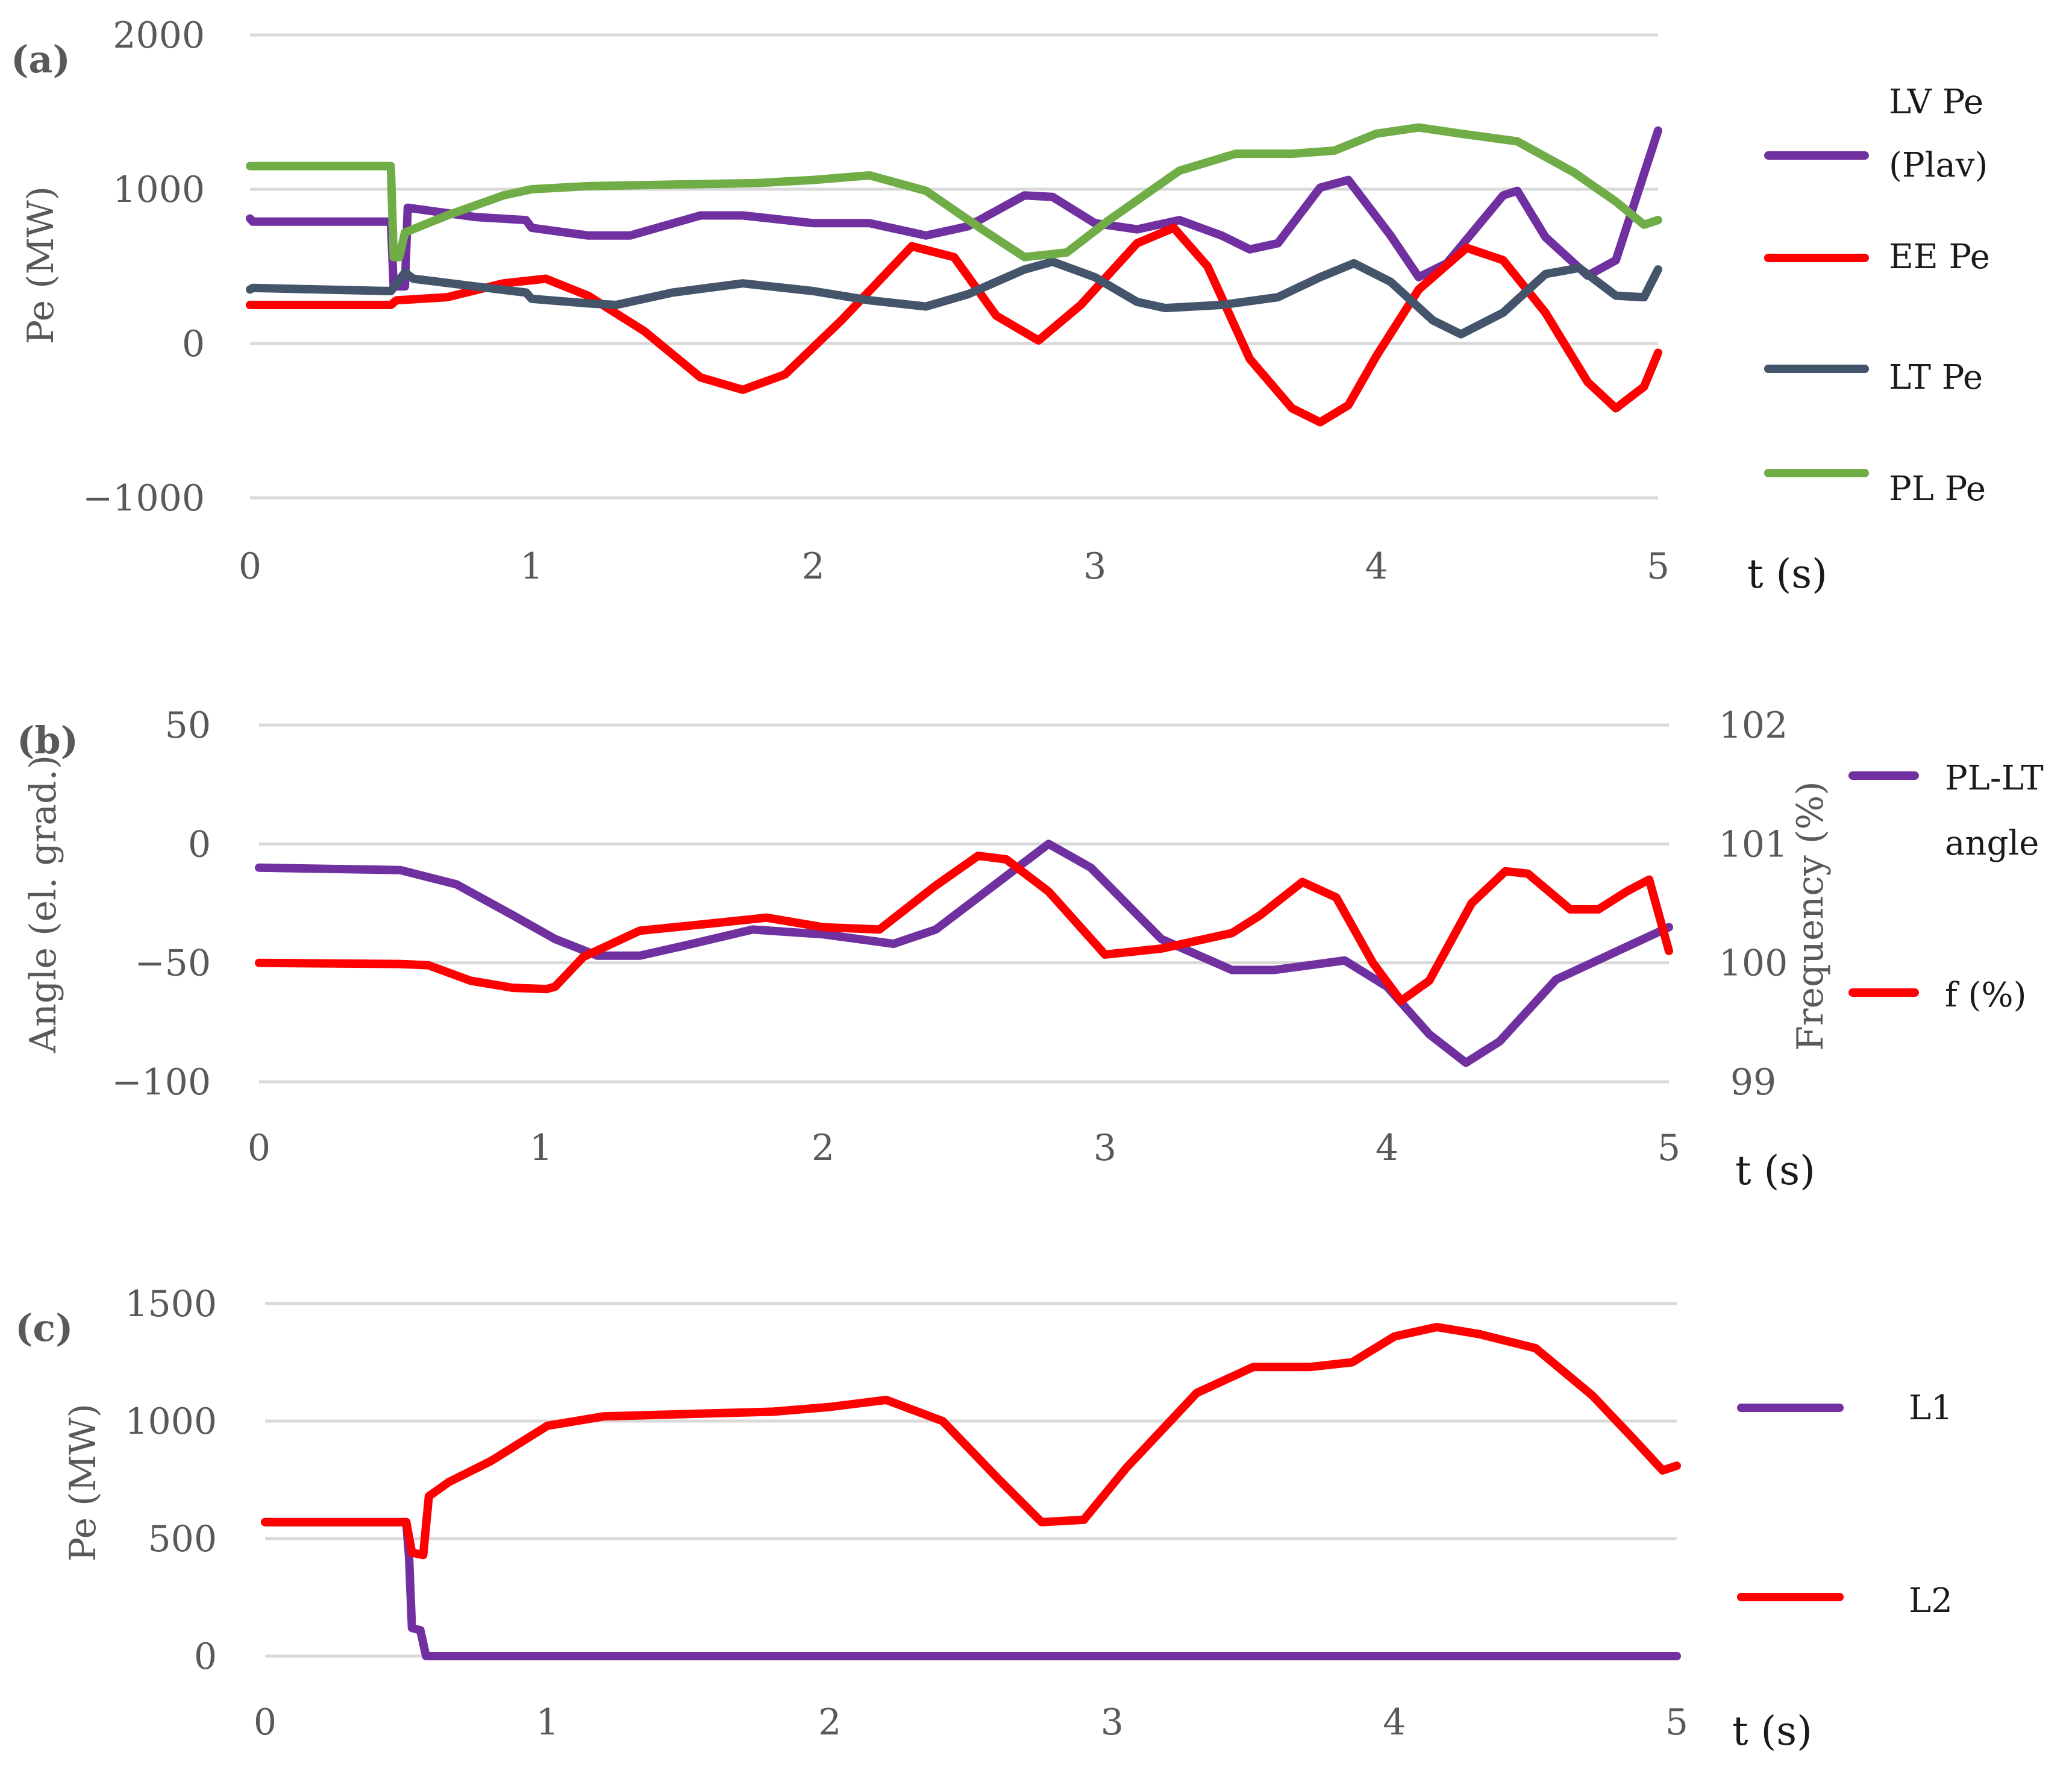 This screenshot has height=1770, width=2072. Describe the element at coordinates (1753, 1082) in the screenshot. I see `y2-tick-label: 99` at that location.